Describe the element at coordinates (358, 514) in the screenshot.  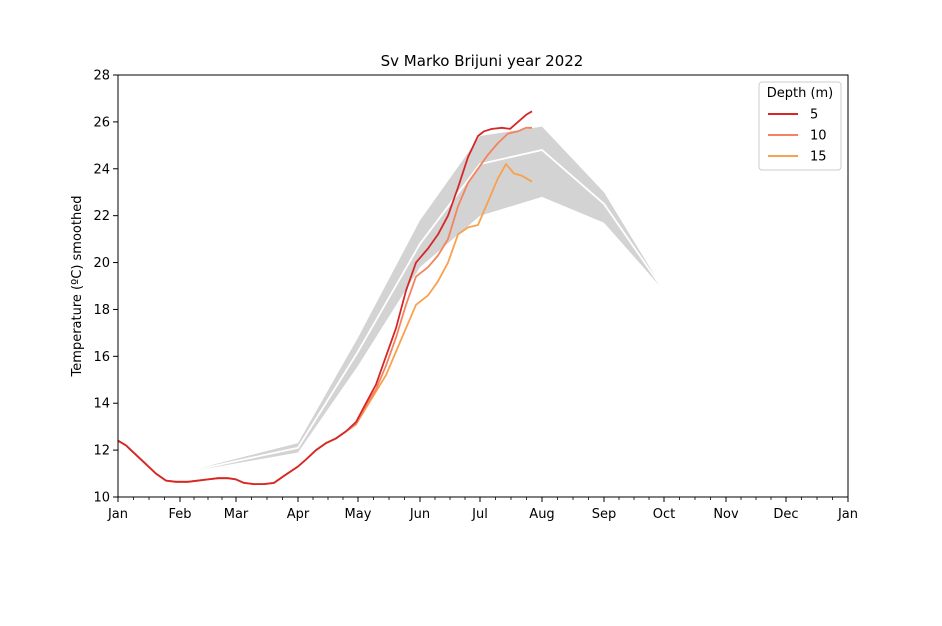
I see `x-tick-label: May` at that location.